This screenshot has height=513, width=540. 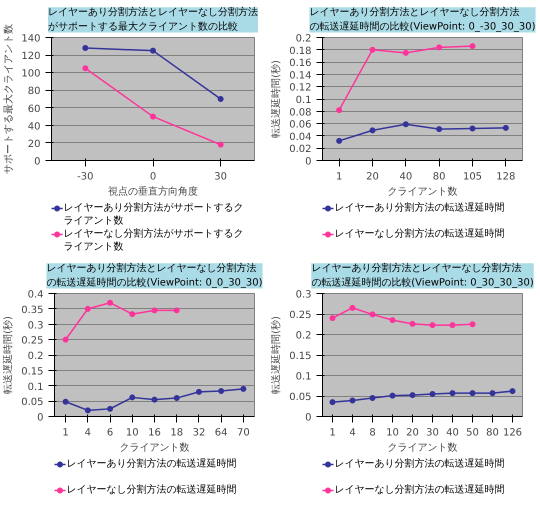 What do you see at coordinates (154, 275) in the screenshot?
I see `chart-title: レイヤーあり分割方法とレイヤーなし分割方法の転送遅延時間の比較(ViewPoint: 0_0_30_30)` at bounding box center [154, 275].